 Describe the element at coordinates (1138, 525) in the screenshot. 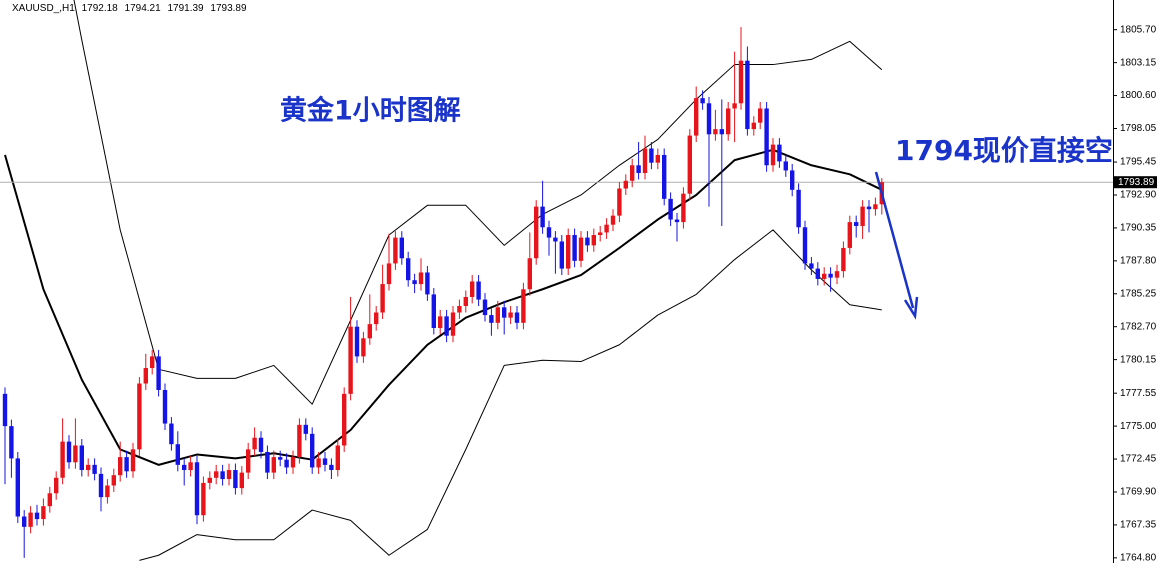

I see `y-tick-label: 1767.35` at that location.